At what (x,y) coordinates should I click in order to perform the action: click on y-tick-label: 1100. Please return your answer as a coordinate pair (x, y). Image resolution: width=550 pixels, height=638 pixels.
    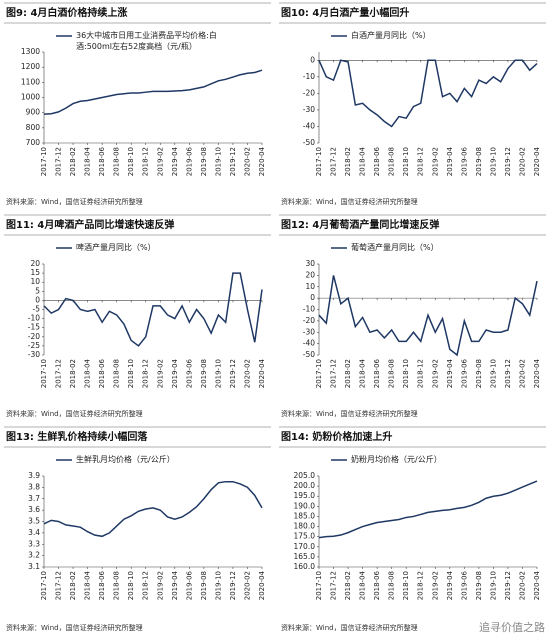
    Looking at the image, I should click on (30, 81).